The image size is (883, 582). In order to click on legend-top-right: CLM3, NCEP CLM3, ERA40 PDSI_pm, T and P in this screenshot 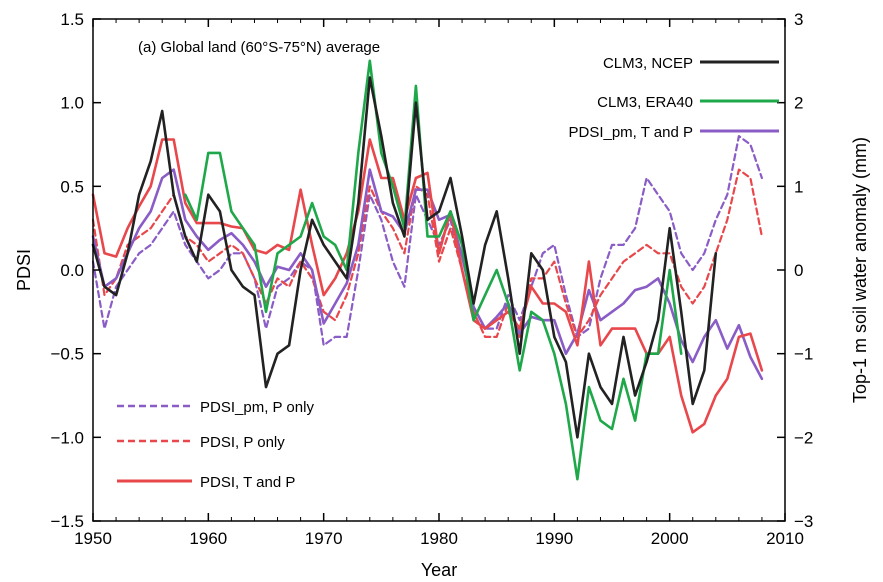, I will do `click(673, 98)`.